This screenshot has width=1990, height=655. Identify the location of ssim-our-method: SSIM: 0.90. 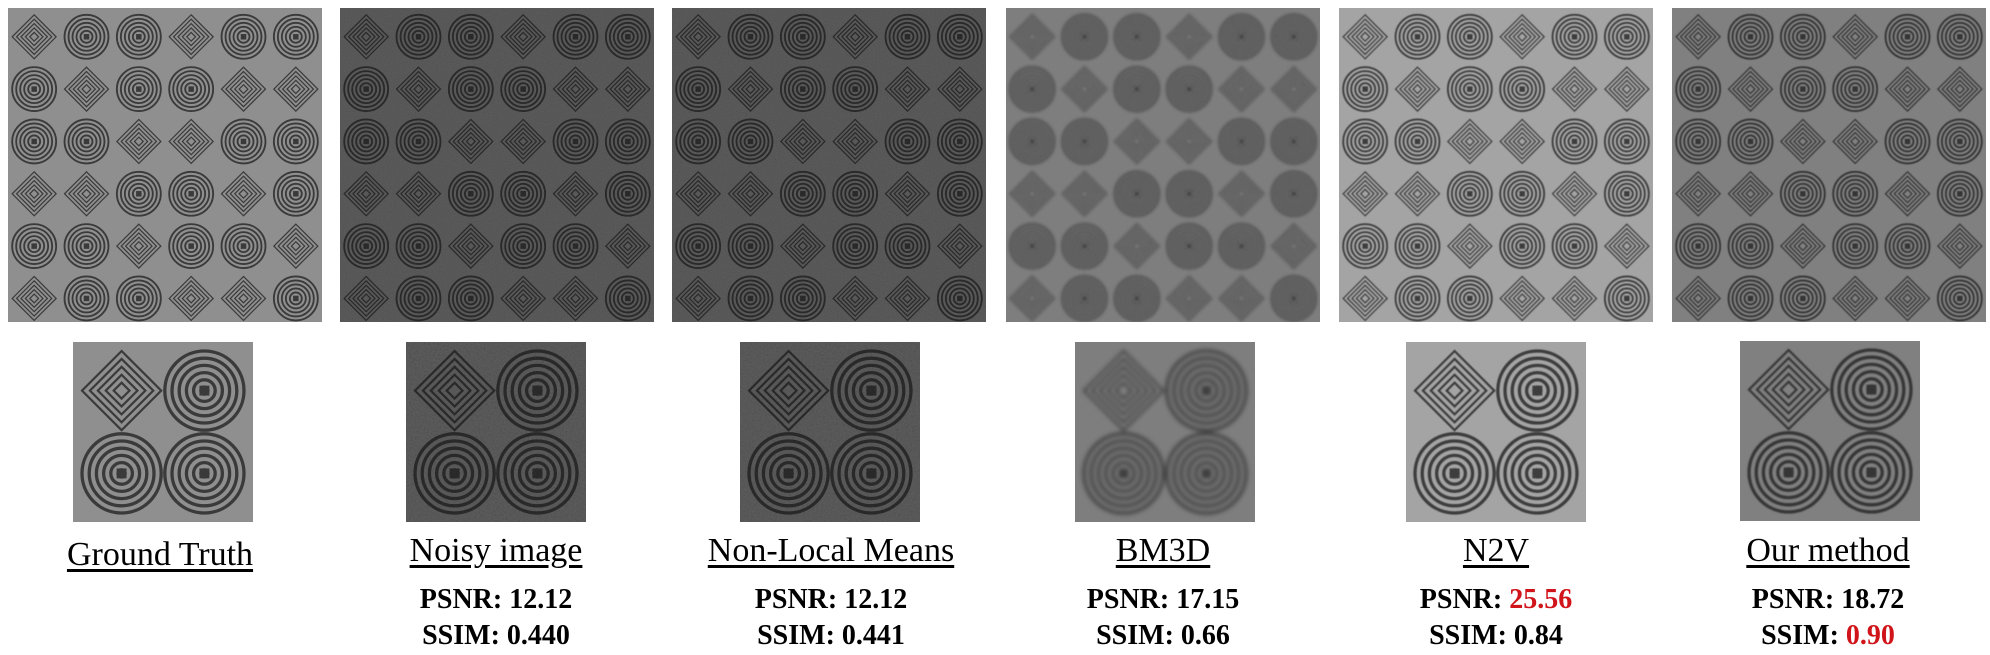
(1828, 635).